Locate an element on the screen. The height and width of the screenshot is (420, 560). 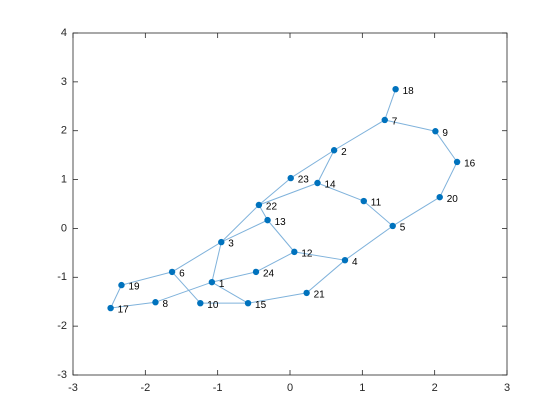
x-tick-label: -2 is located at coordinates (145, 388).